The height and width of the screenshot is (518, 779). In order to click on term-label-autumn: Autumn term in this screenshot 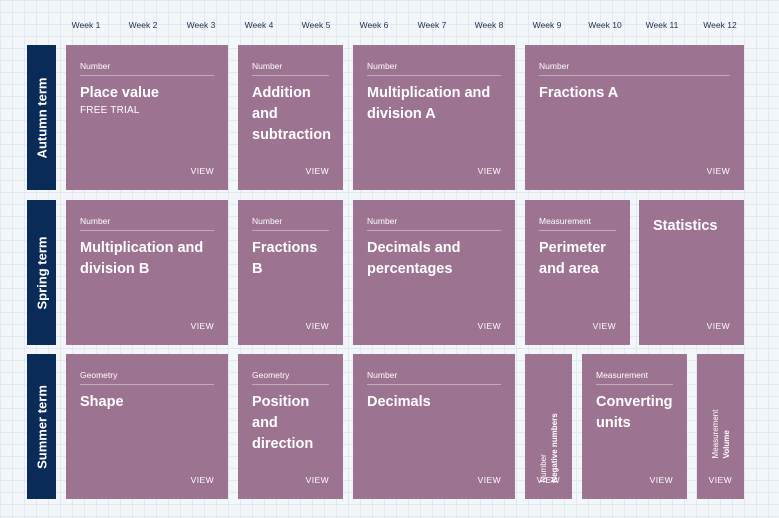, I will do `click(41, 117)`.